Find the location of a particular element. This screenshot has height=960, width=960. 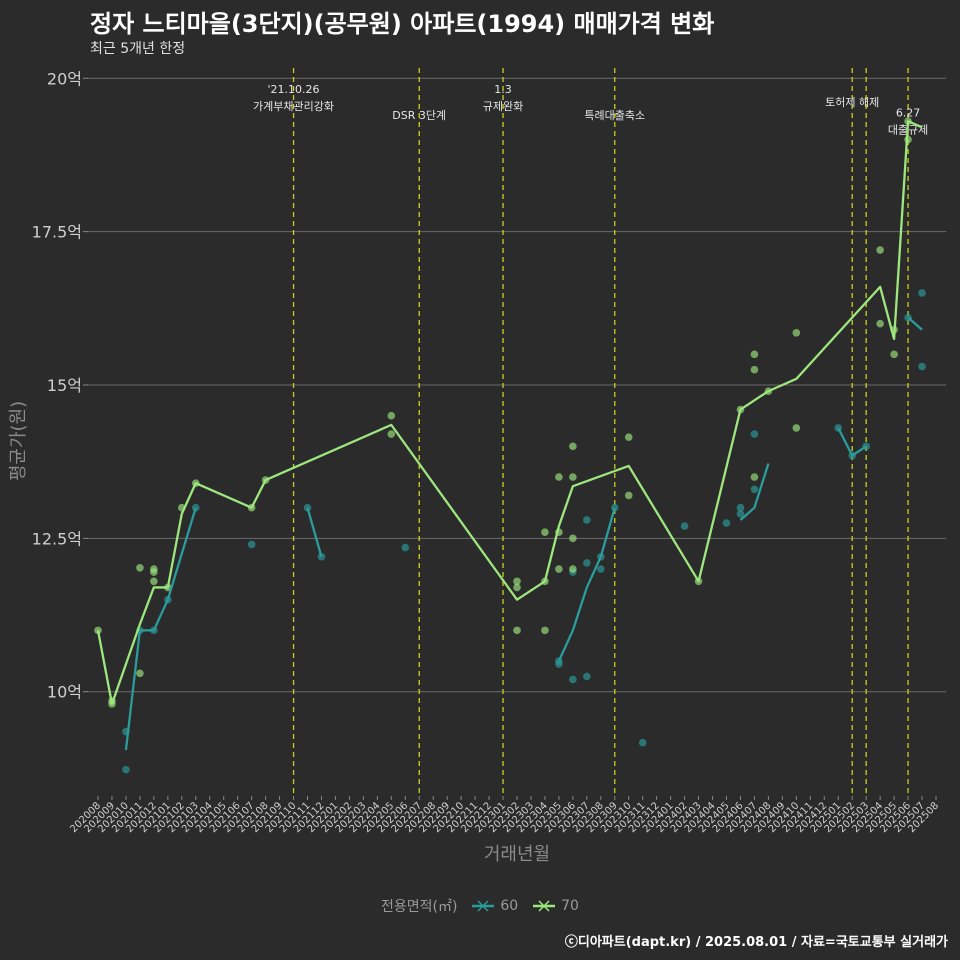

event-label: 특례대출축소 is located at coordinates (614, 115).